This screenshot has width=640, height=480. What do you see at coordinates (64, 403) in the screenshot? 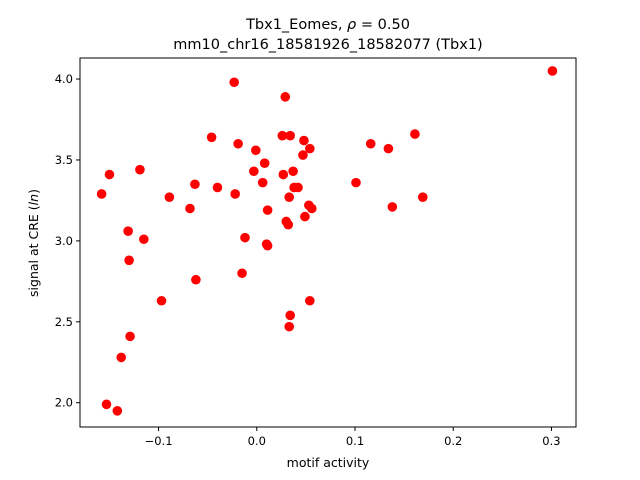
I see `y-tick-label: 2.0` at bounding box center [64, 403].